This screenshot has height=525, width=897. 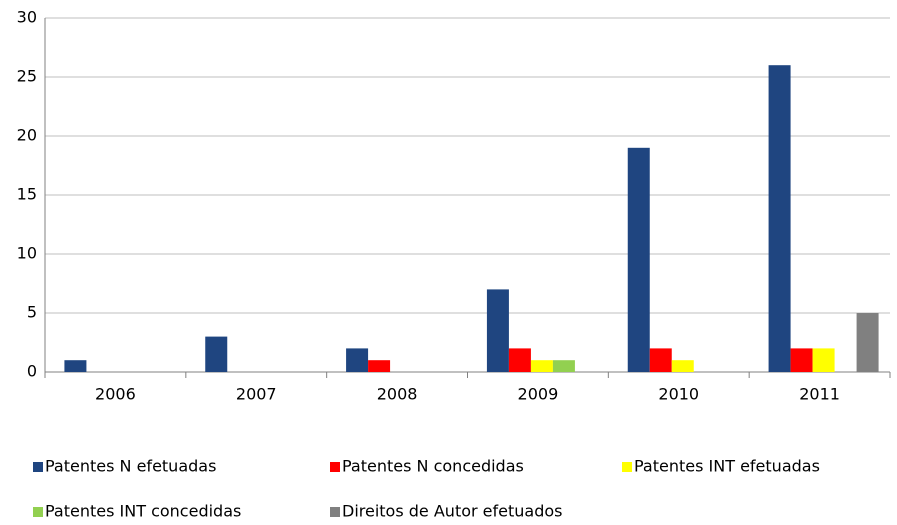 What do you see at coordinates (452, 511) in the screenshot?
I see `legend-label: Direitos de Autor efetuados` at bounding box center [452, 511].